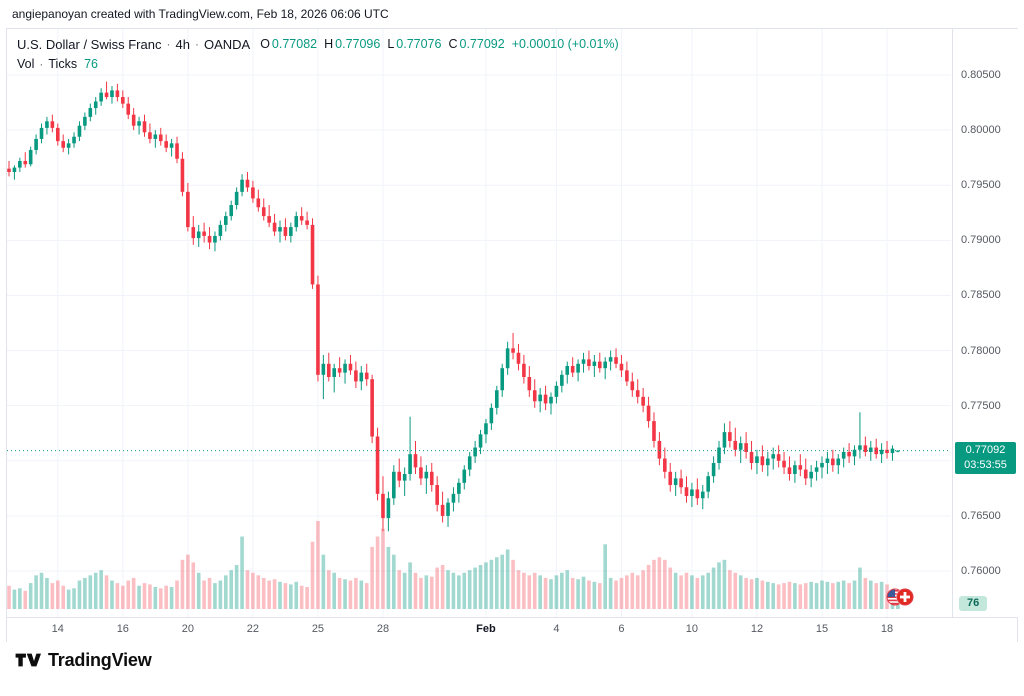  I want to click on time-axis-label: Feb, so click(486, 629).